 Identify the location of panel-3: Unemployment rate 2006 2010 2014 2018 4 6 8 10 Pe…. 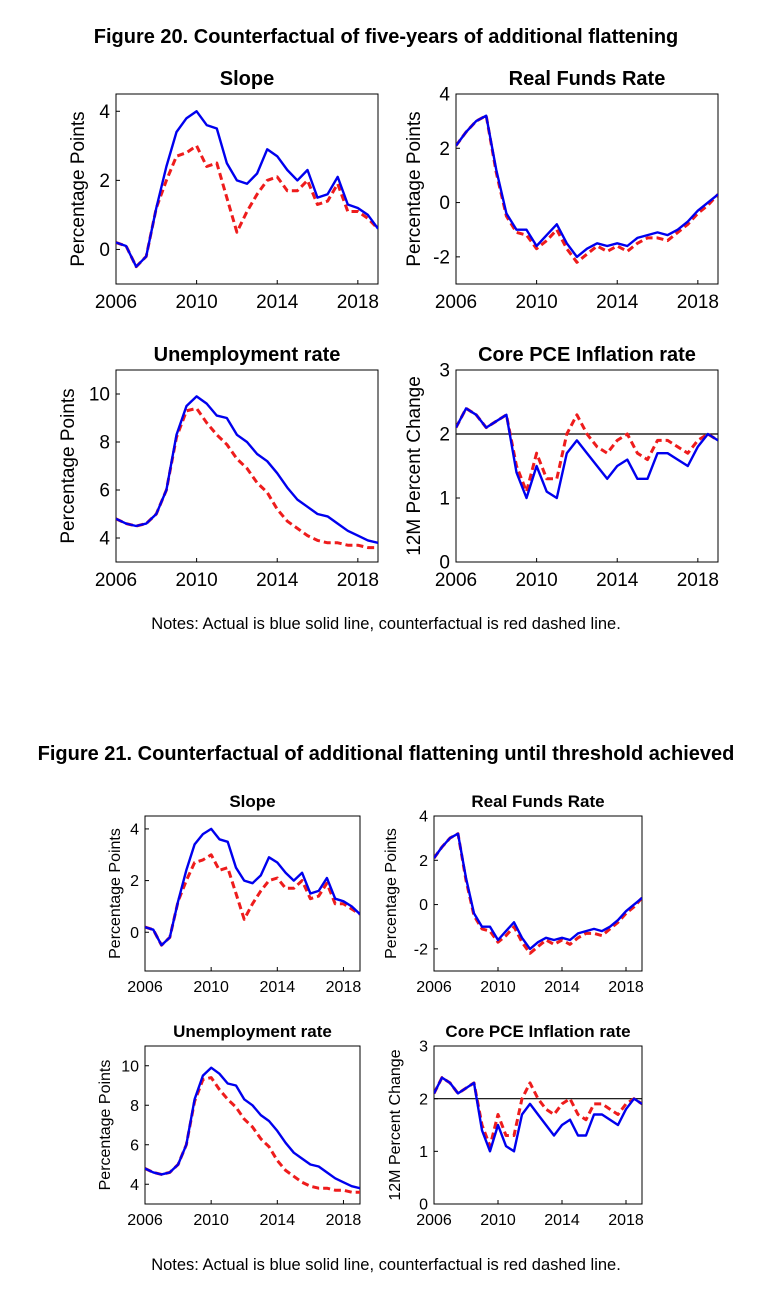
(218, 467).